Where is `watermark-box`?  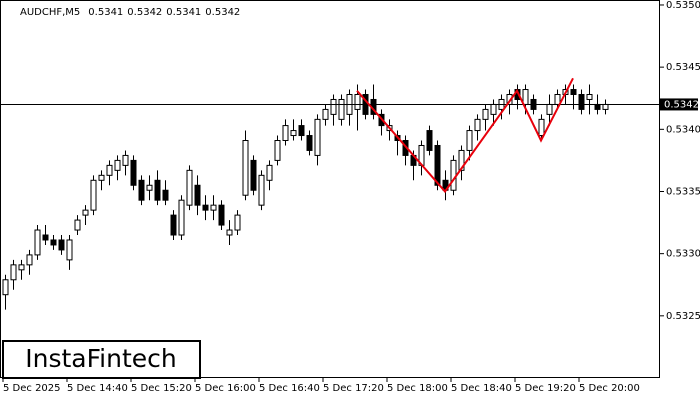 watermark-box is located at coordinates (101, 359).